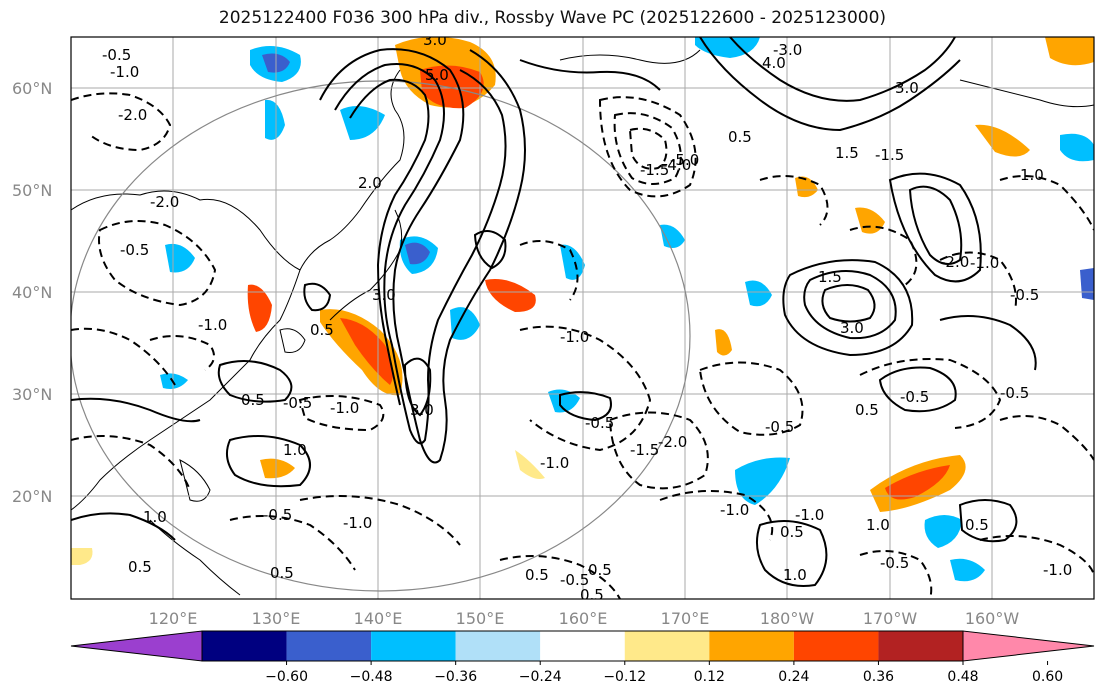 This screenshot has height=692, width=1105. I want to click on colorbar-tick-label: 0.12, so click(709, 677).